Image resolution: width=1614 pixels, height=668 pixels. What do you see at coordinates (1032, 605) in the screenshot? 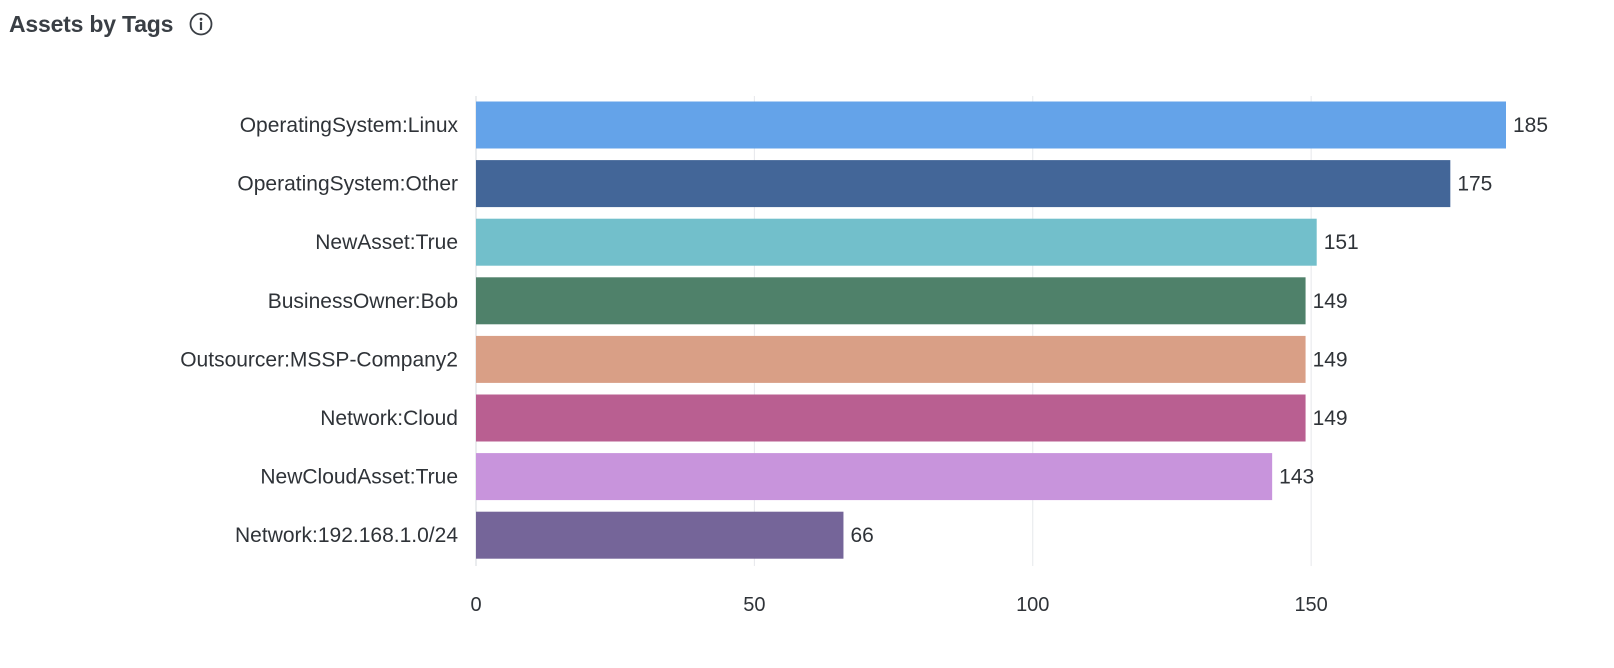
I see `x-tick-label: 100` at bounding box center [1032, 605].